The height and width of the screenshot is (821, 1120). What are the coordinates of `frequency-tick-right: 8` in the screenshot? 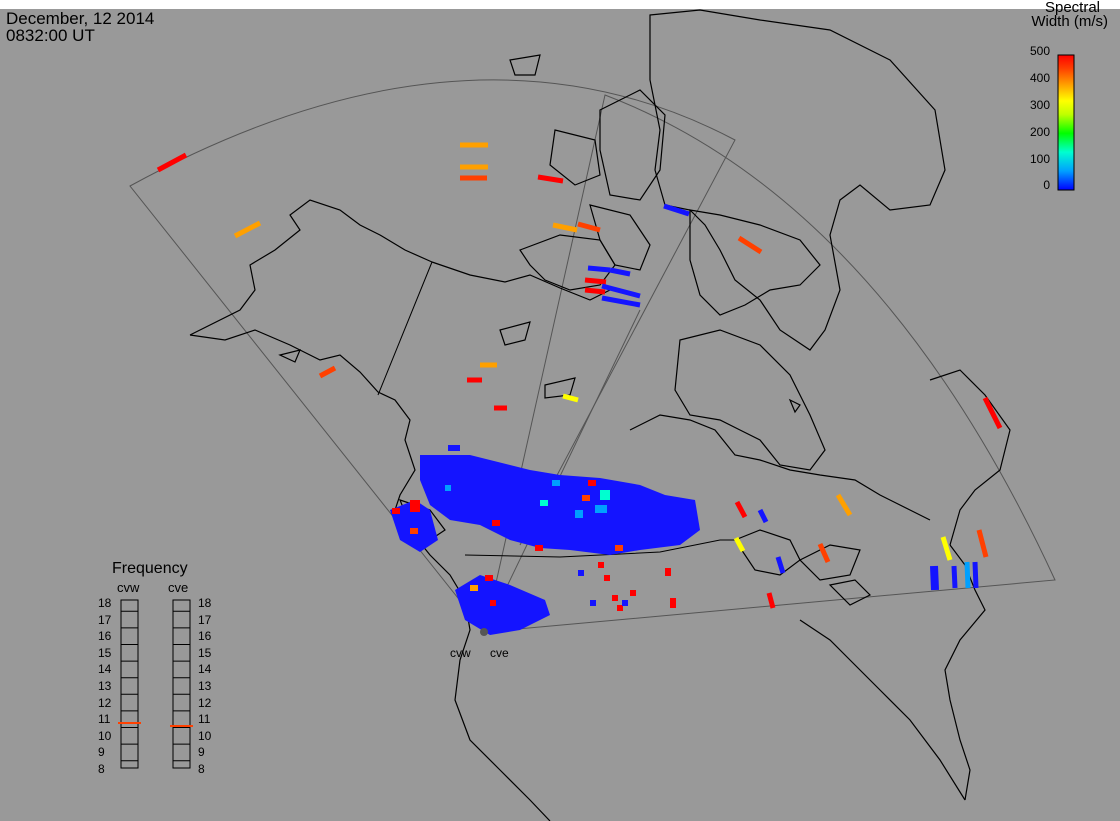 It's located at (201, 769).